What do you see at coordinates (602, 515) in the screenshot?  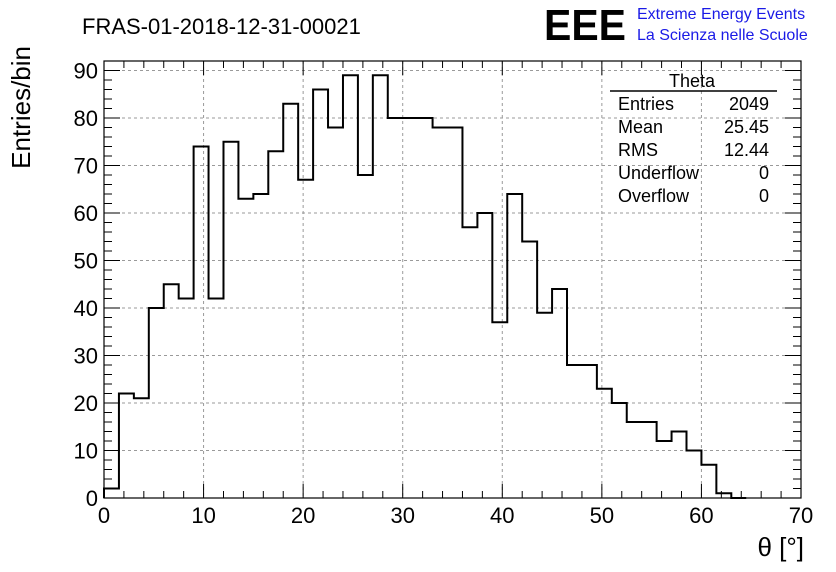 I see `x-tick-label: 50` at bounding box center [602, 515].